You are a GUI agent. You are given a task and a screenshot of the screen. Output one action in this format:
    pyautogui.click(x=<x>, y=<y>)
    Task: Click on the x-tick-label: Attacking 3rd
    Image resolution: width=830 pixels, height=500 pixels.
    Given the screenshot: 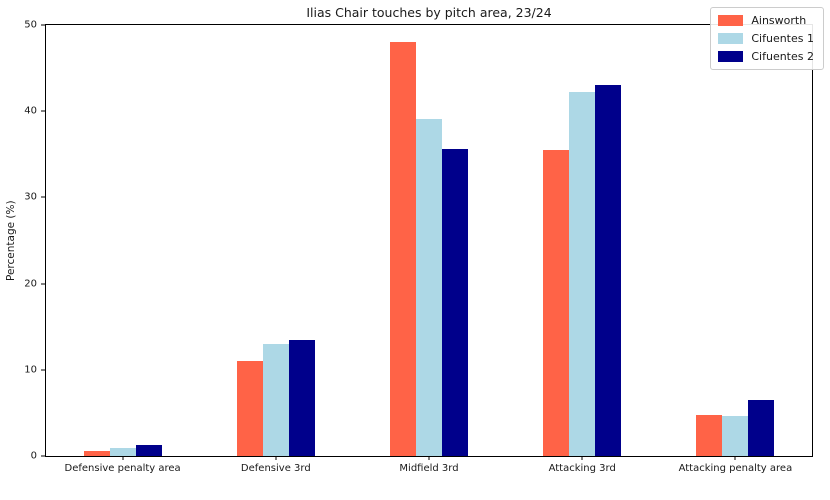 What is the action you would take?
    pyautogui.click(x=582, y=468)
    